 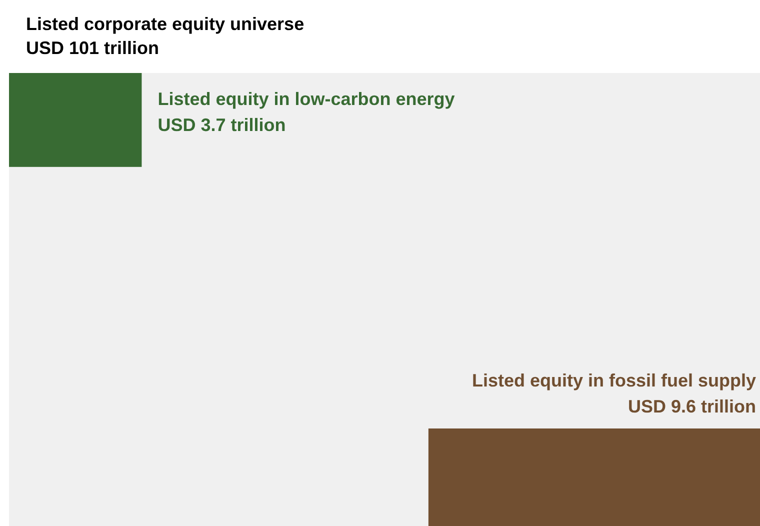 I want to click on data-label: USD 9.6 trillion, so click(x=692, y=406).